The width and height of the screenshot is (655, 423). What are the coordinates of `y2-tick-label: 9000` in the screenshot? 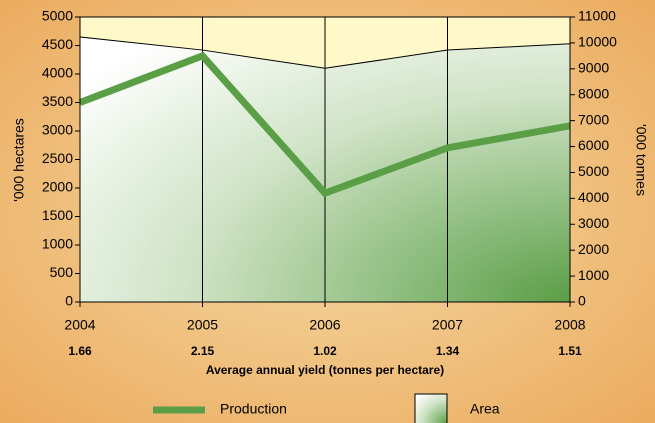 It's located at (593, 68).